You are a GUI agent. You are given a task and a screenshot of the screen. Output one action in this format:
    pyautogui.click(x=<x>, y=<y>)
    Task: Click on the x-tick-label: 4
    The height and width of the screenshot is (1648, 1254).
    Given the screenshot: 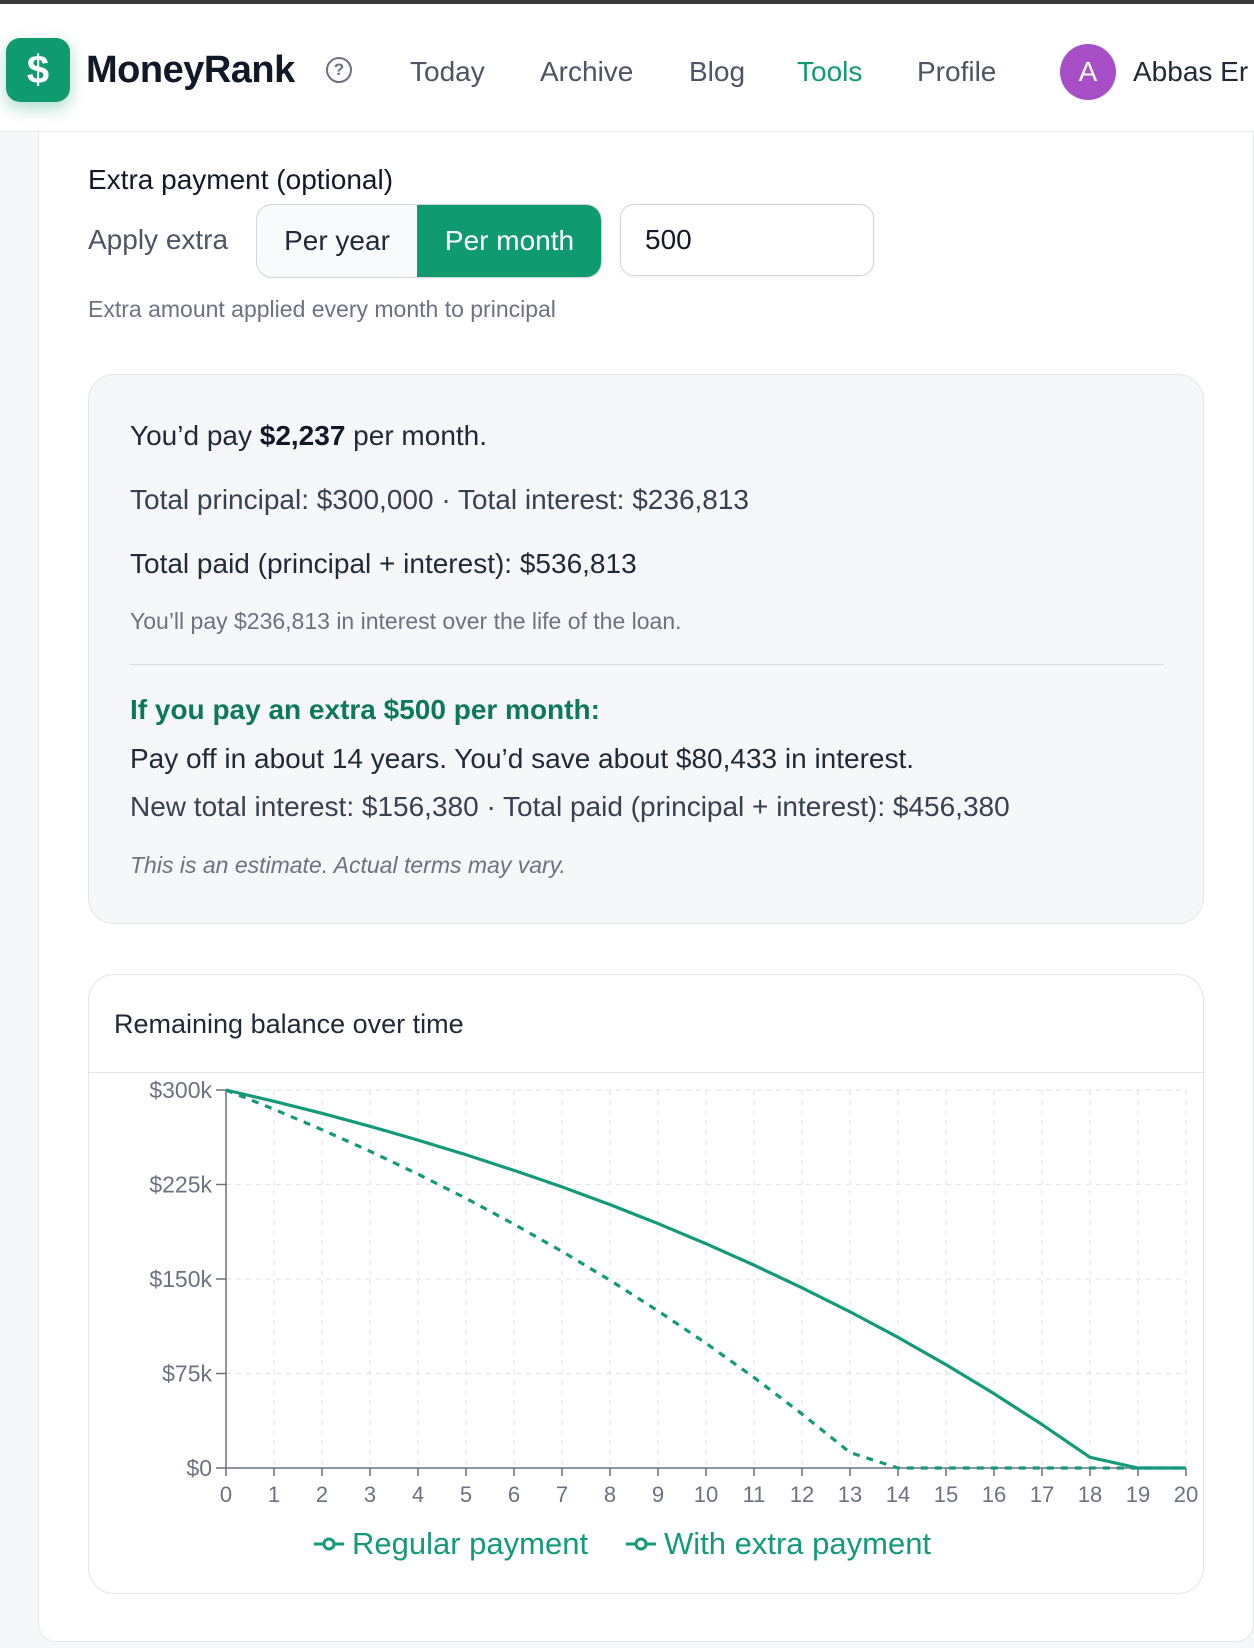 What is the action you would take?
    pyautogui.click(x=418, y=1494)
    